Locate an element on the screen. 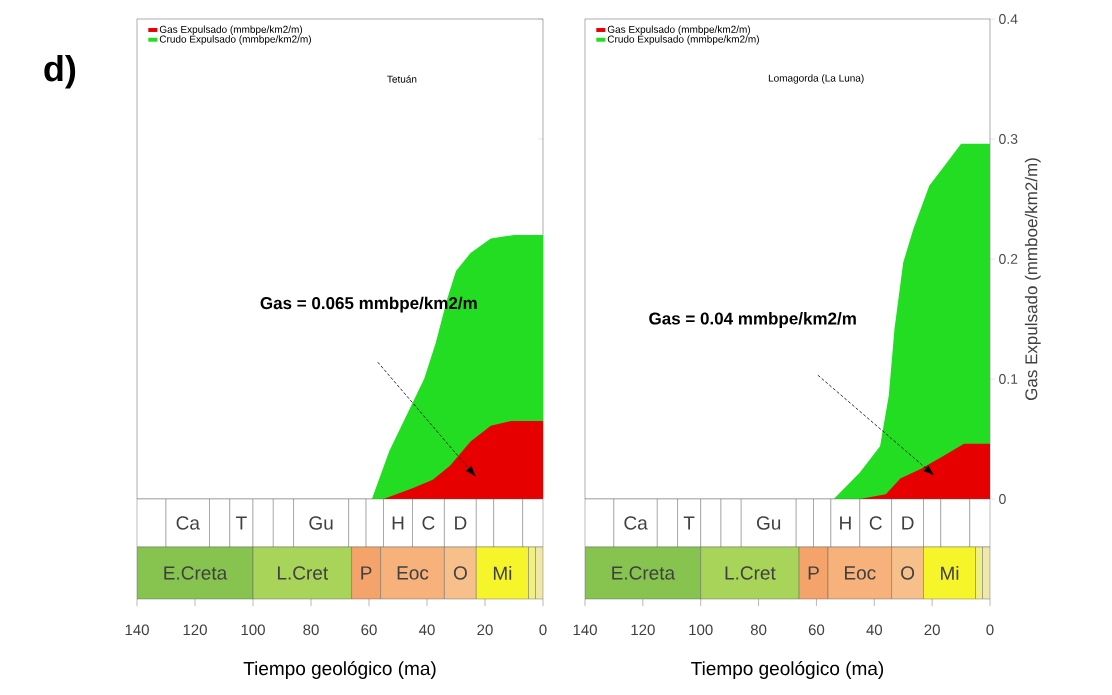 This screenshot has width=1112, height=695. y2-tick-label: 0.4 is located at coordinates (1008, 19).